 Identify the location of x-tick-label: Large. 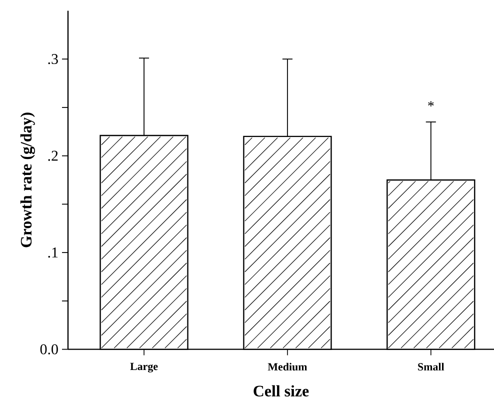
(144, 367).